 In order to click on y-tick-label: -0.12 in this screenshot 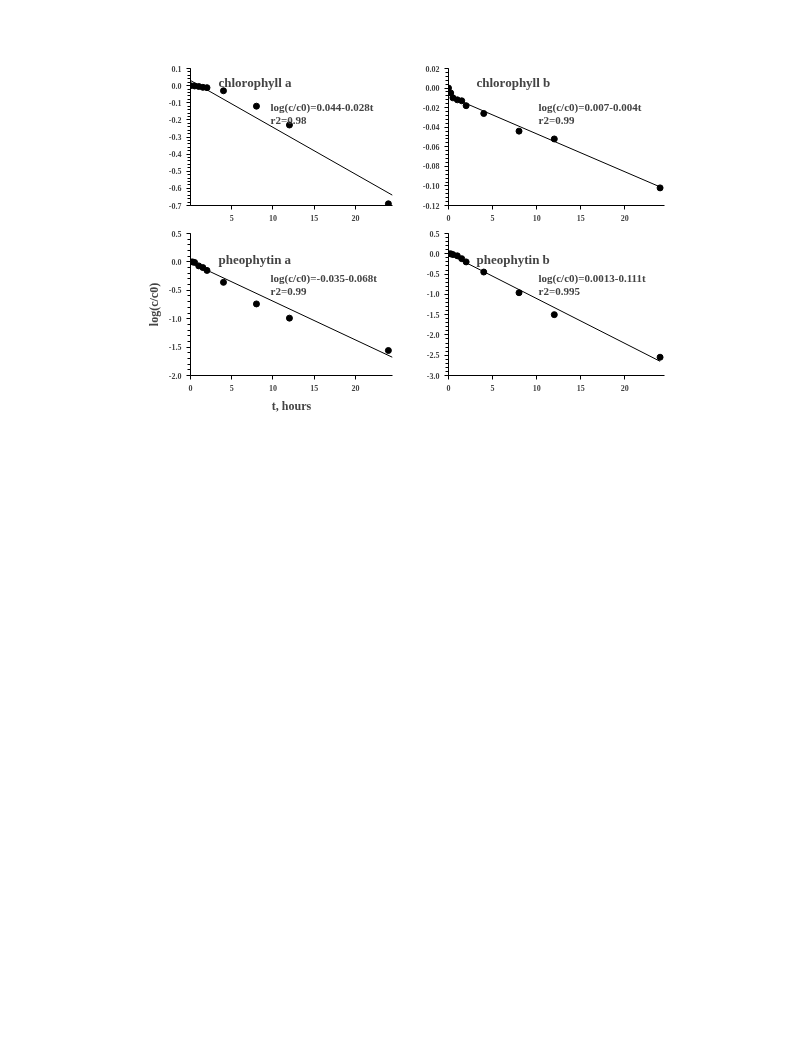, I will do `click(431, 206)`.